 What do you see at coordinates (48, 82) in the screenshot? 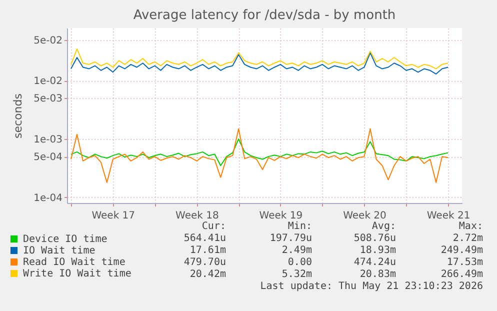
I see `y-tick-label: 1e-02` at bounding box center [48, 82].